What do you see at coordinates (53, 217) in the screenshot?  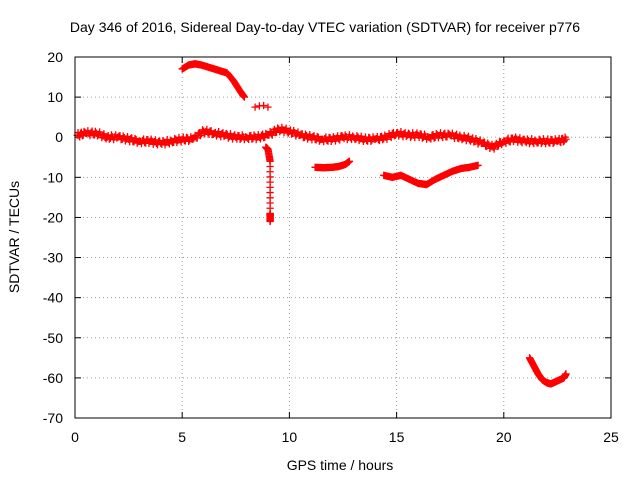 I see `y-tick-label: -20` at bounding box center [53, 217].